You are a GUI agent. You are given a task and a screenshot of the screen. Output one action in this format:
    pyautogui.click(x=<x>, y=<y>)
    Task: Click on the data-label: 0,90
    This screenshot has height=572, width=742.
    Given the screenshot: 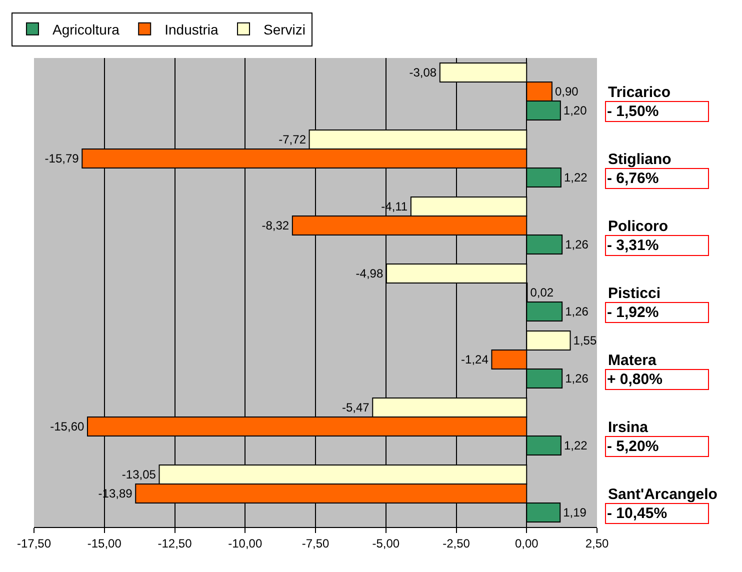 What is the action you would take?
    pyautogui.click(x=566, y=91)
    